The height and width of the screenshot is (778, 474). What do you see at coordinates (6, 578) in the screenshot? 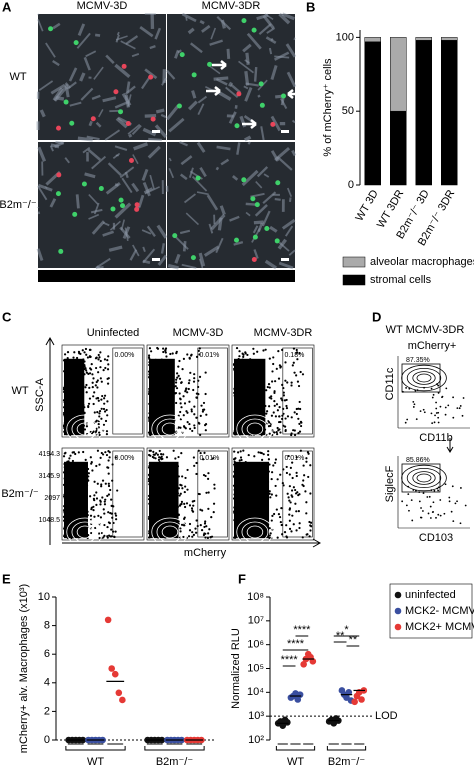
I see `panel-label: E` at bounding box center [6, 578].